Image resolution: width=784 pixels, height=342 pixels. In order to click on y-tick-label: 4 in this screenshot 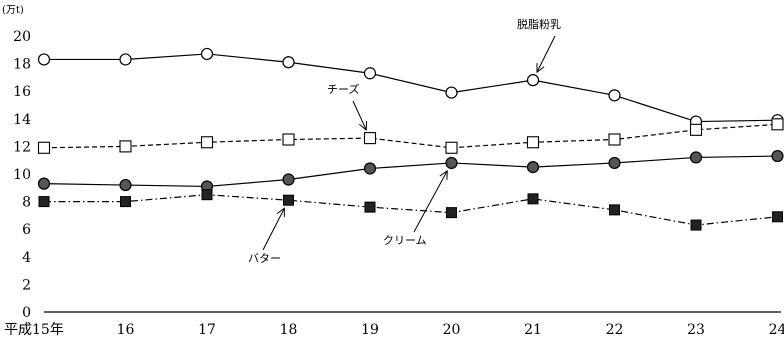, I will do `click(26, 258)`.